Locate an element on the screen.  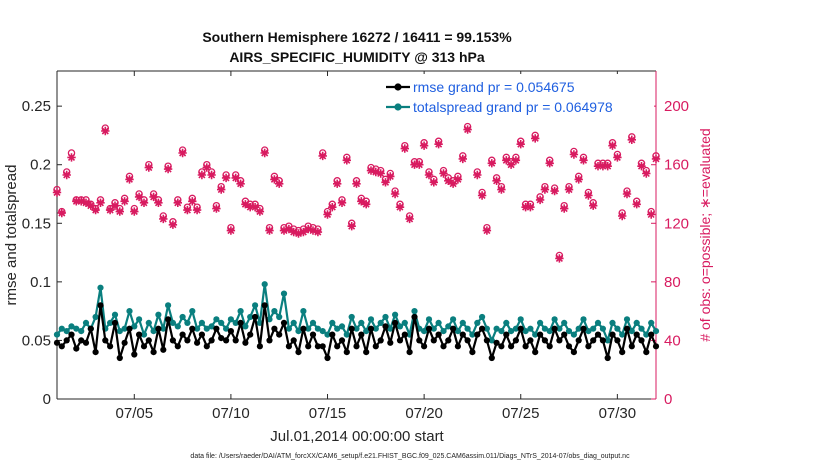
legend-rmse-label: rmse grand pr = 0.054675 is located at coordinates (494, 87).